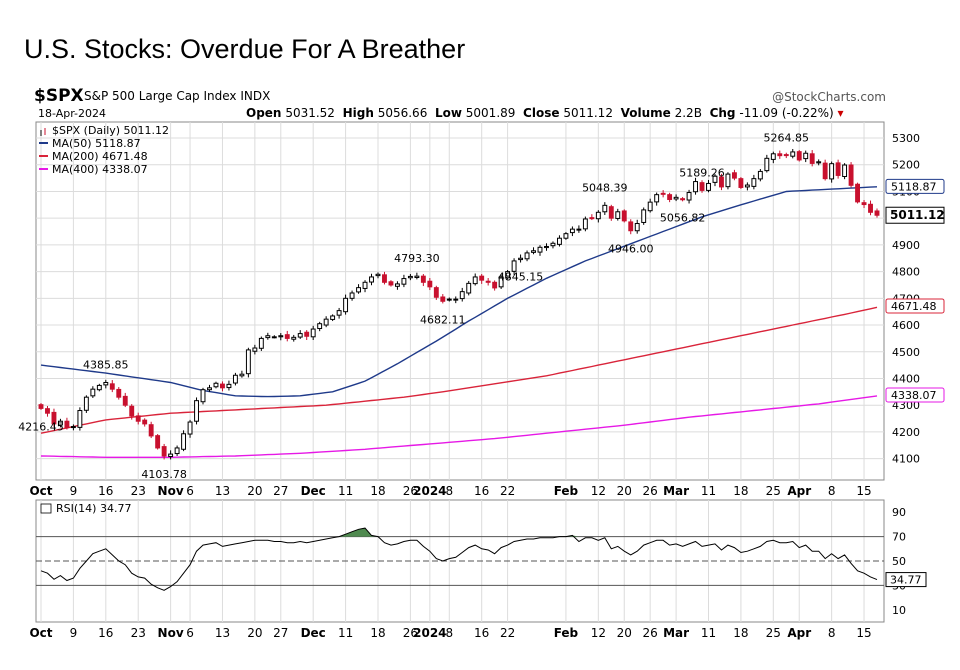  What do you see at coordinates (164, 474) in the screenshot?
I see `price-annotation: 4103.78` at bounding box center [164, 474].